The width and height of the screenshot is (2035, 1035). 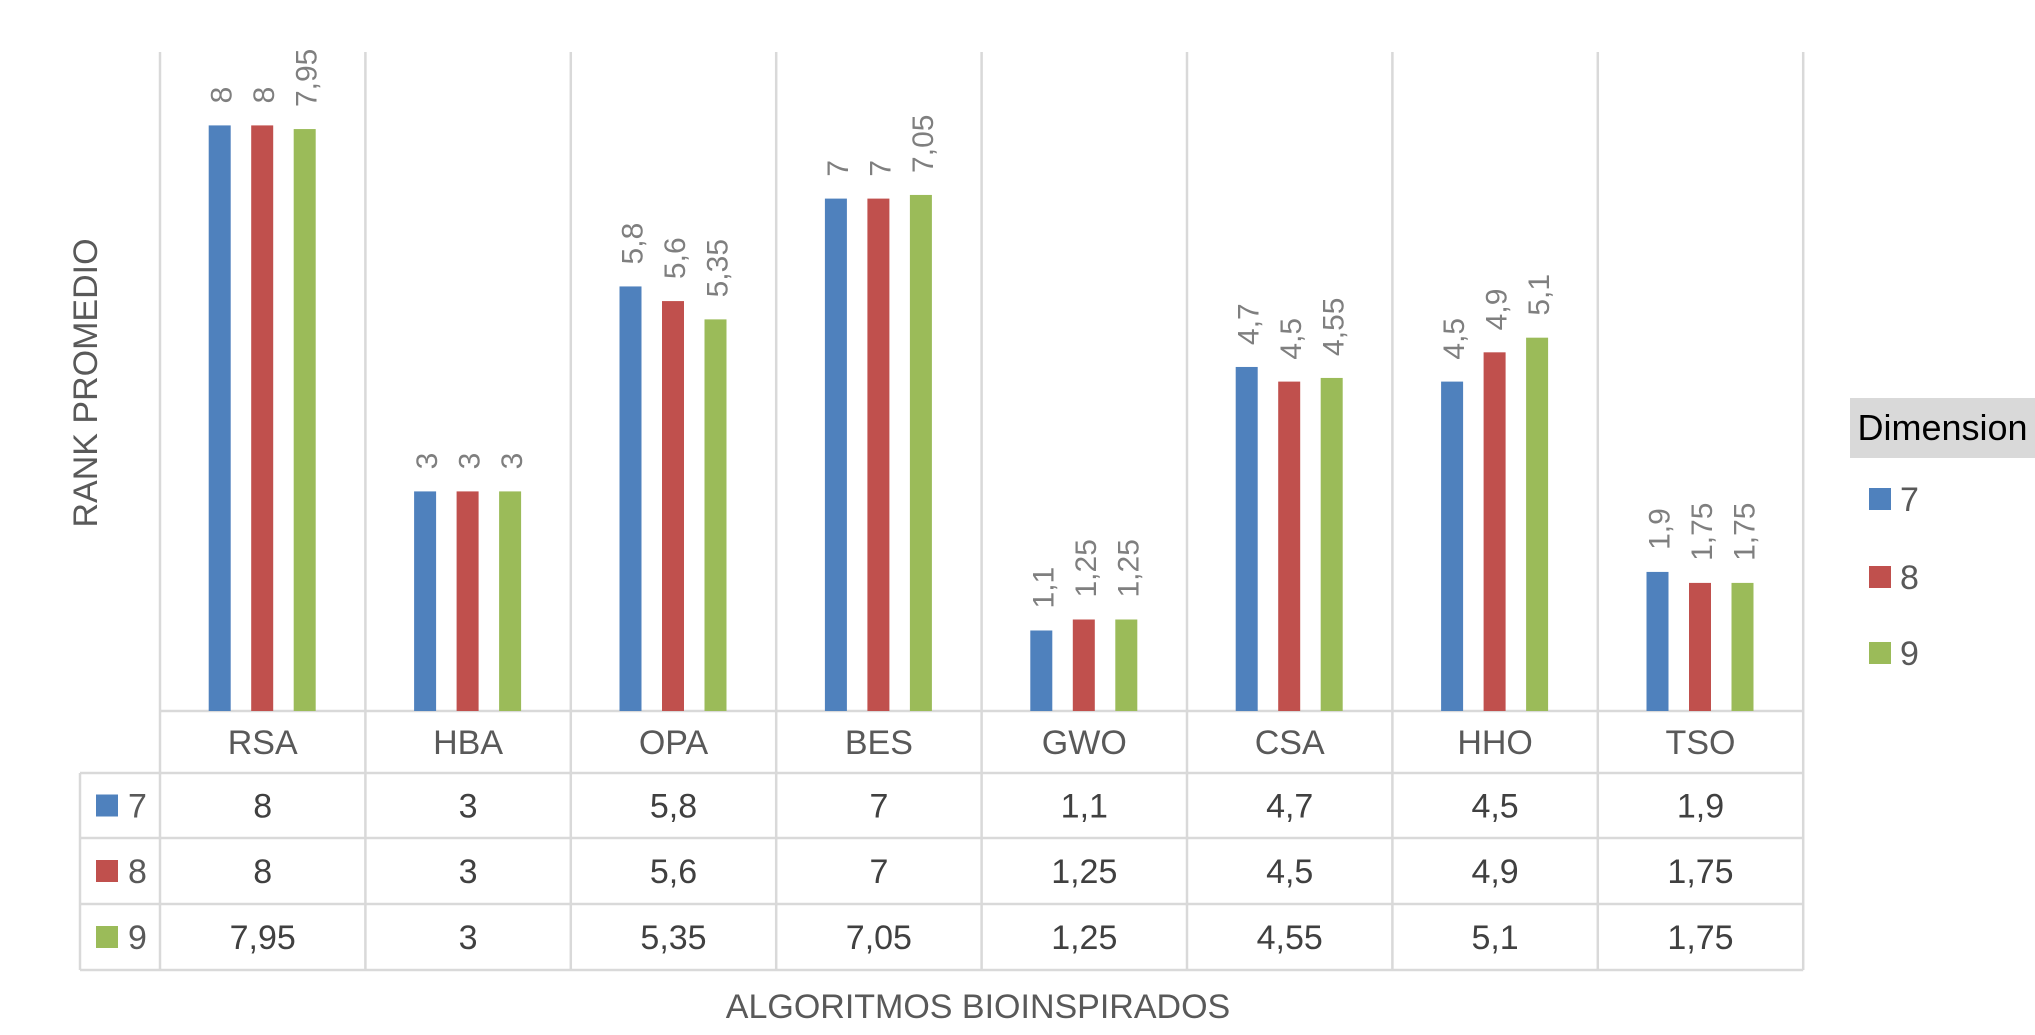 What do you see at coordinates (137, 938) in the screenshot?
I see `table-series-name: 9` at bounding box center [137, 938].